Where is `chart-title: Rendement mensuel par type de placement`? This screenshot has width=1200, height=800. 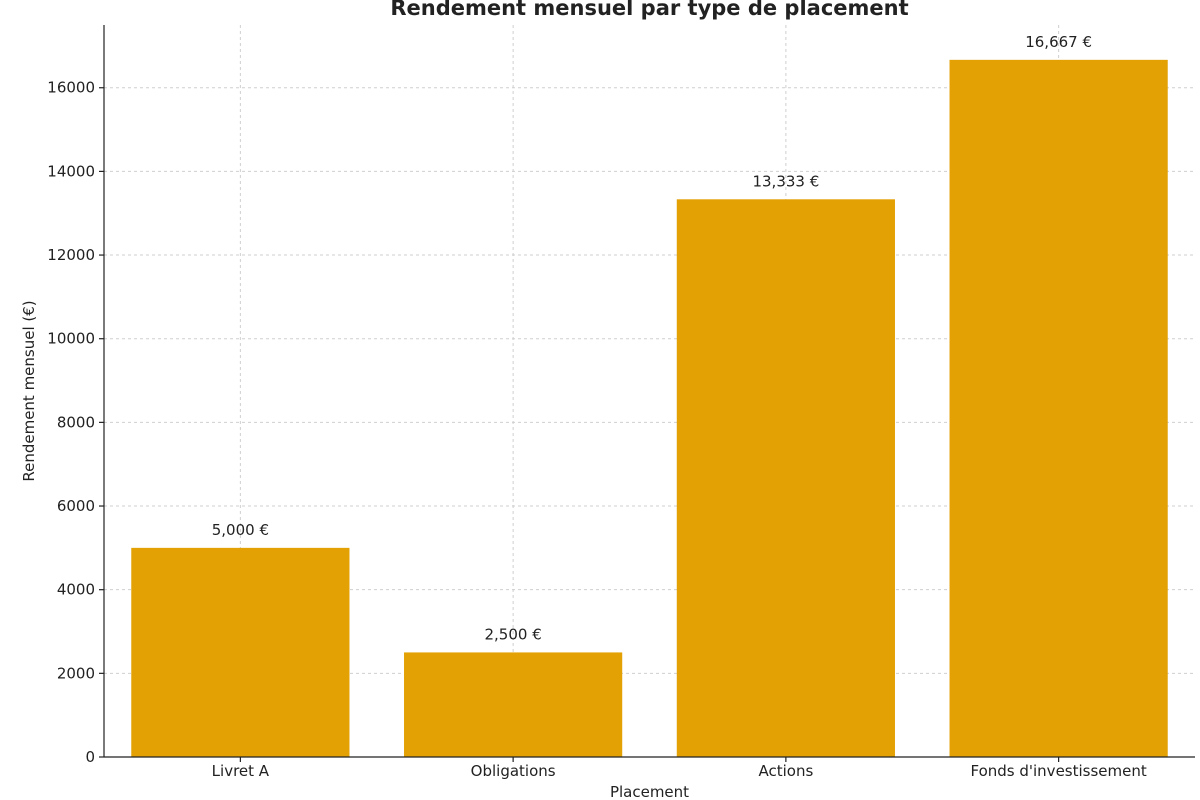 chart-title: Rendement mensuel par type de placement is located at coordinates (649, 10).